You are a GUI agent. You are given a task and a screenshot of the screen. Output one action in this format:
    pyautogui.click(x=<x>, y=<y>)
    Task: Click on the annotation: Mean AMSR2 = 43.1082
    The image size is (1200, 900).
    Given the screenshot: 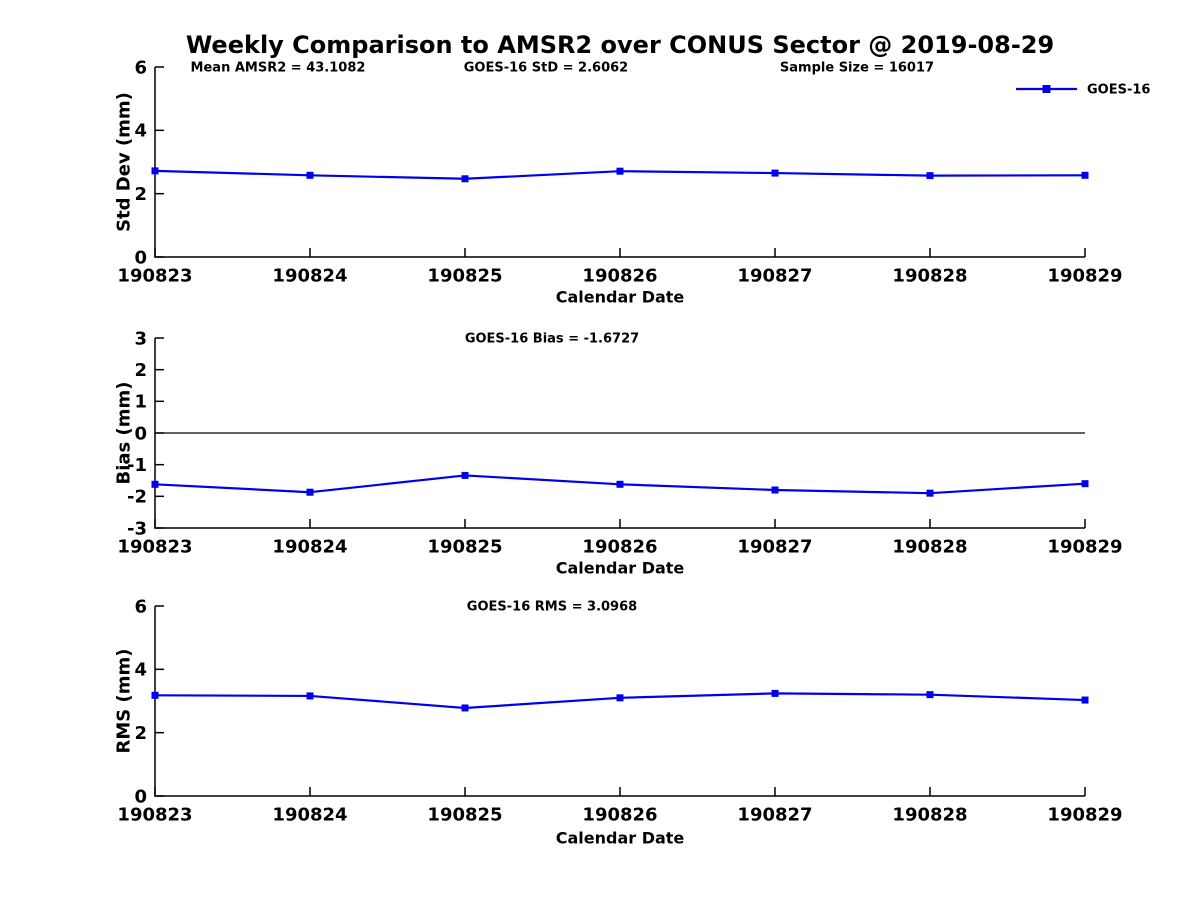 What is the action you would take?
    pyautogui.click(x=278, y=68)
    